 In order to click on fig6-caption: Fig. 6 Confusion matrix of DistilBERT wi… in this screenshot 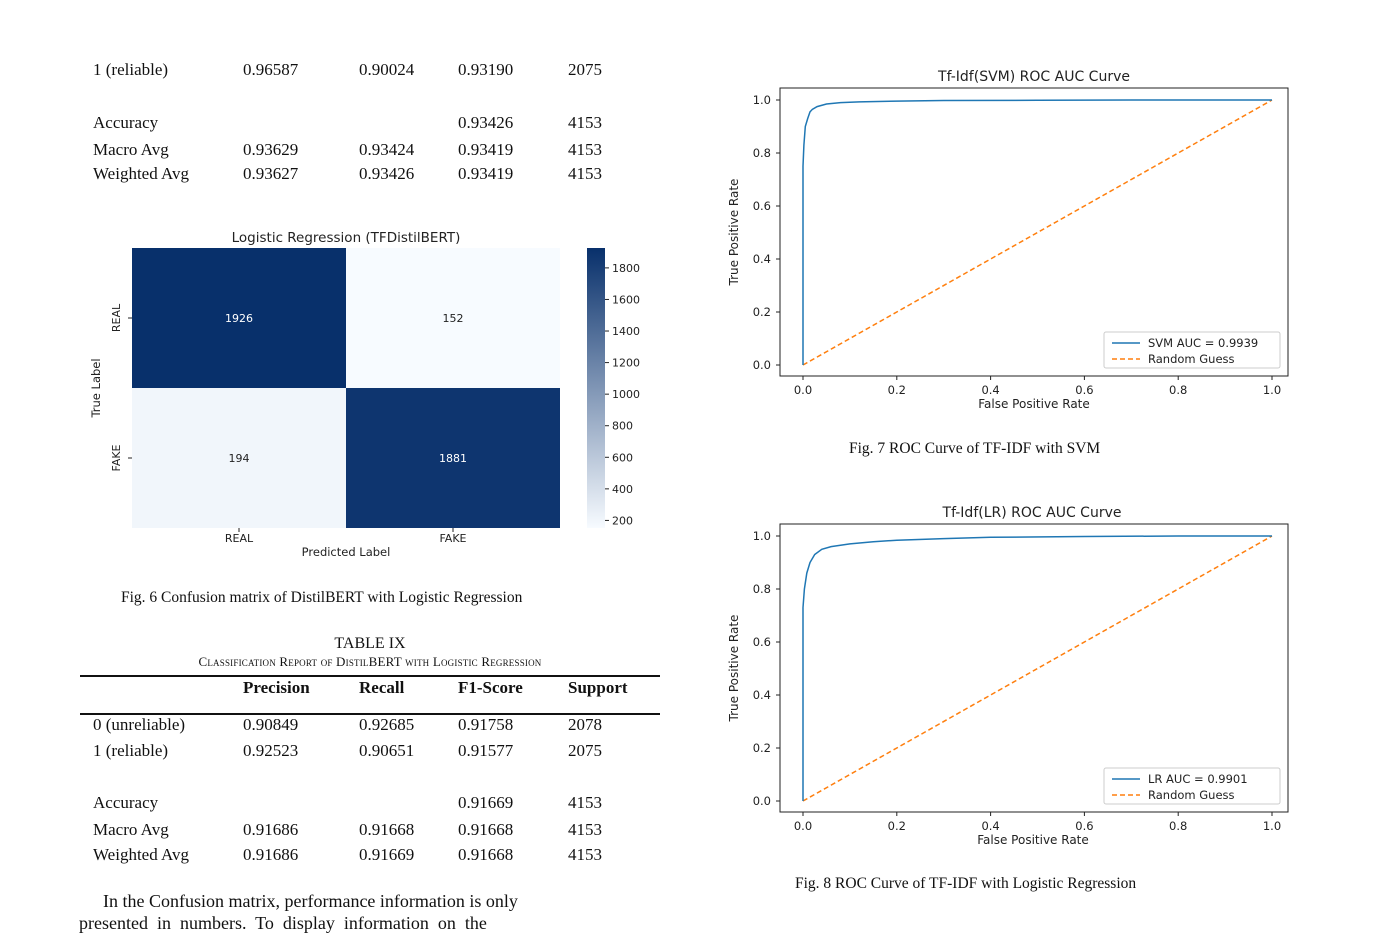, I will do `click(322, 597)`.